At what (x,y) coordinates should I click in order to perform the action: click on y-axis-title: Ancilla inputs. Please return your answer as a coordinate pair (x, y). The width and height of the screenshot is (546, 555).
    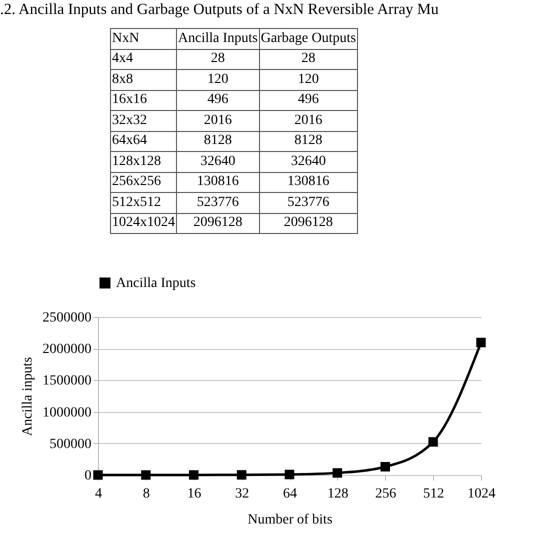
    Looking at the image, I should click on (28, 396).